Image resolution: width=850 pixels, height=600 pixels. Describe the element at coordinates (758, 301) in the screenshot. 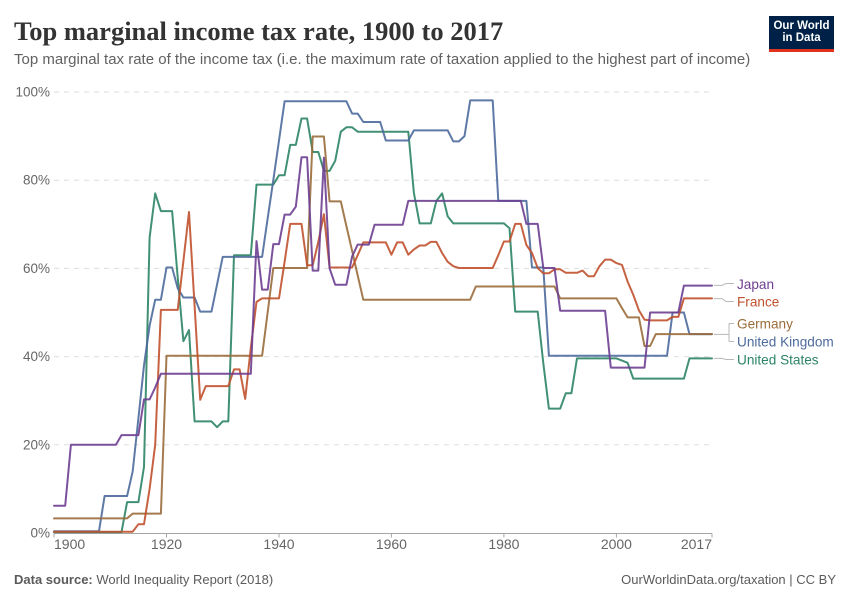

I see `svg-text: France` at that location.